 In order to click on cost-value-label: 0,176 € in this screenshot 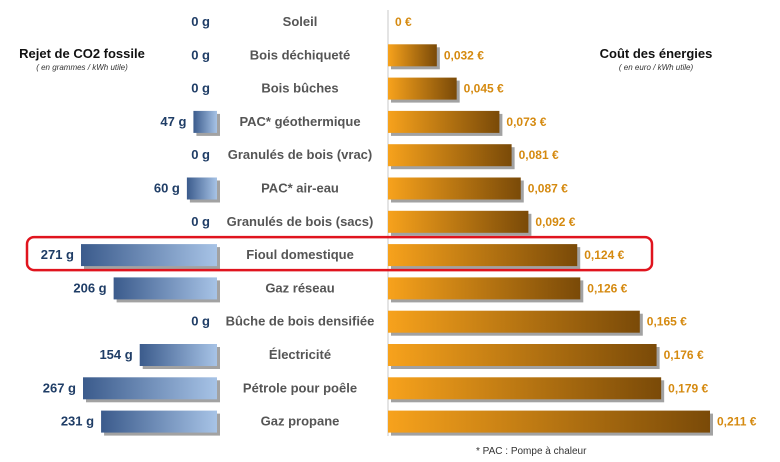, I will do `click(684, 355)`.